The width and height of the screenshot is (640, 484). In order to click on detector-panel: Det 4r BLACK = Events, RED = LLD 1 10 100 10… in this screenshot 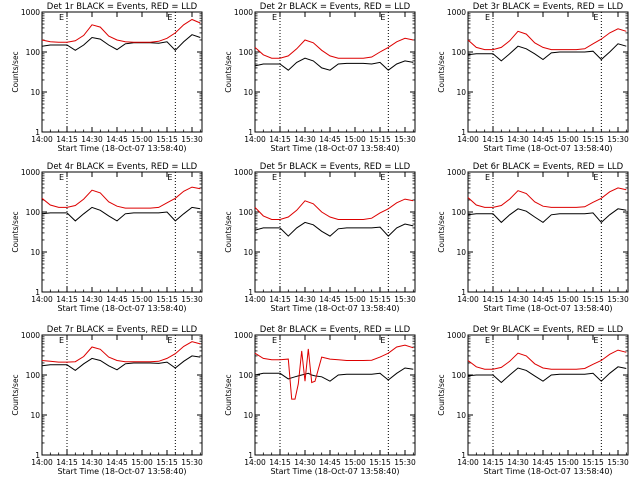, I will do `click(107, 237)`.